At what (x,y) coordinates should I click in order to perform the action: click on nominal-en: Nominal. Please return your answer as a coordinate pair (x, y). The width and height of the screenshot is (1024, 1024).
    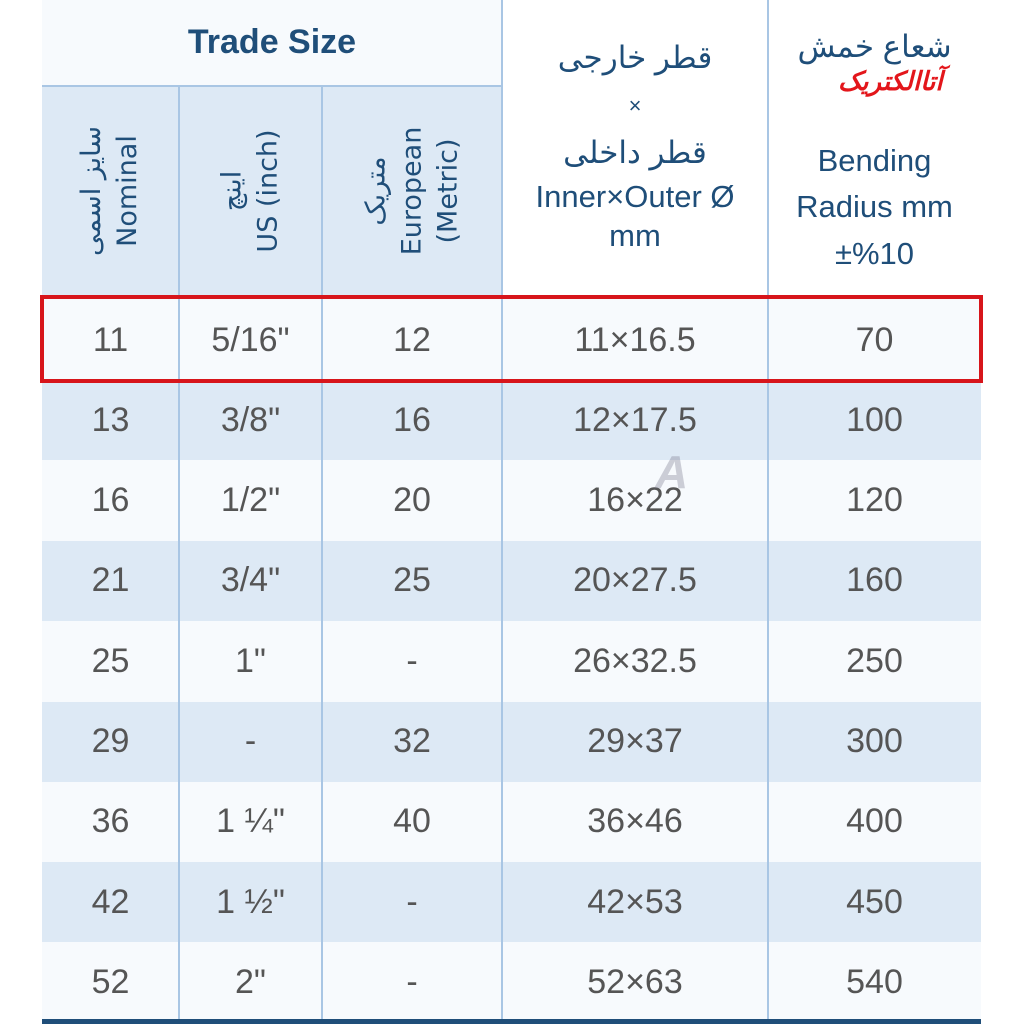
    Looking at the image, I should click on (128, 191).